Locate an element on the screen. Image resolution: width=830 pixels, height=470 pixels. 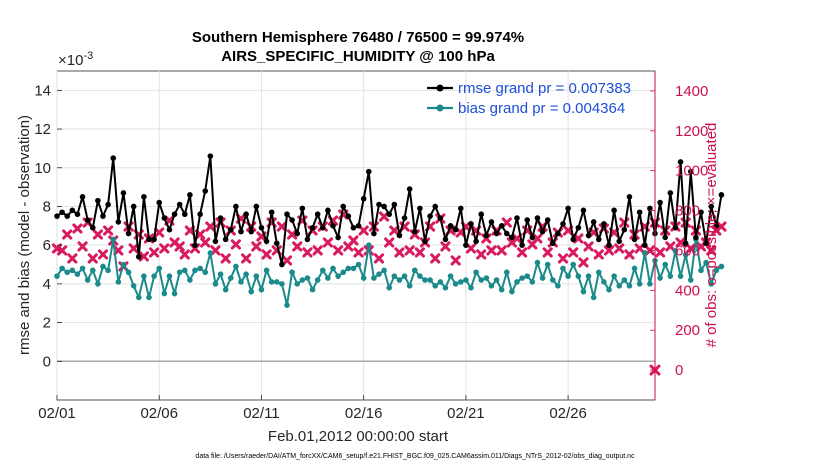
y-left-tick-label: 4 is located at coordinates (47, 284).